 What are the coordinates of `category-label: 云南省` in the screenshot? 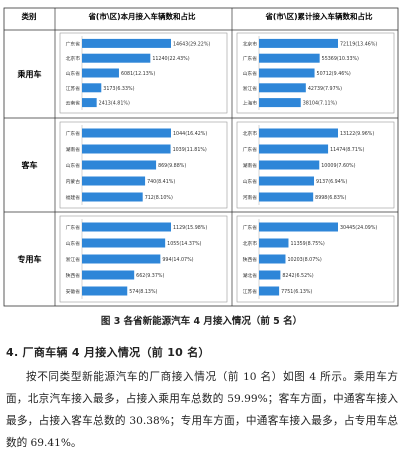 It's located at (73, 103).